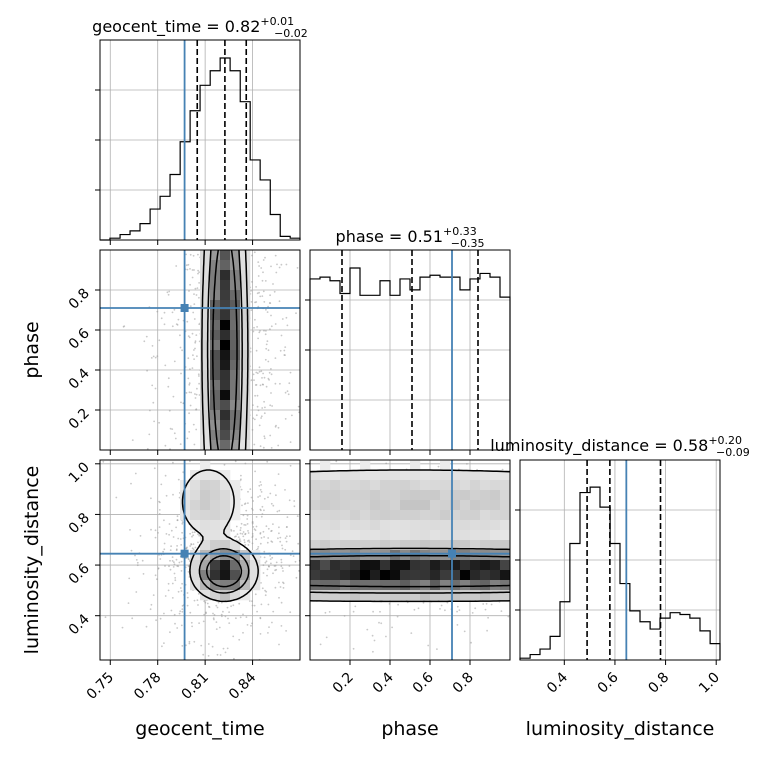  Describe the element at coordinates (463, 683) in the screenshot. I see `x-tick-label: 0.8` at that location.